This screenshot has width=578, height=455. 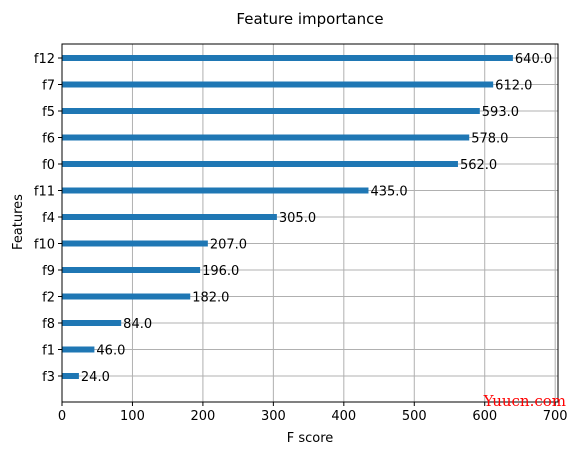 I want to click on y-axis-label: Features, so click(x=18, y=222).